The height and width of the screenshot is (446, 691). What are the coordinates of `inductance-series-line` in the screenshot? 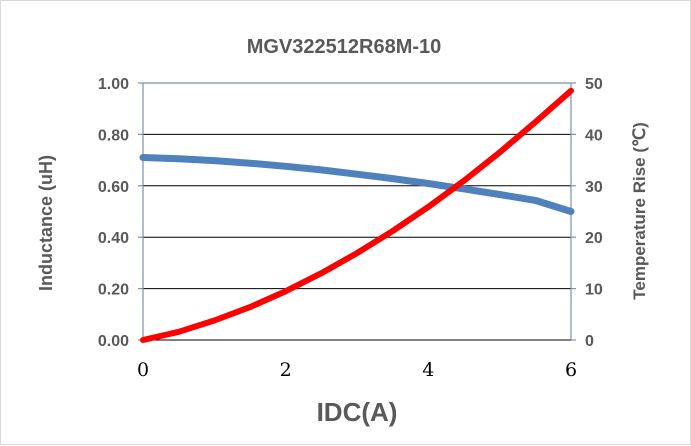 It's located at (357, 184).